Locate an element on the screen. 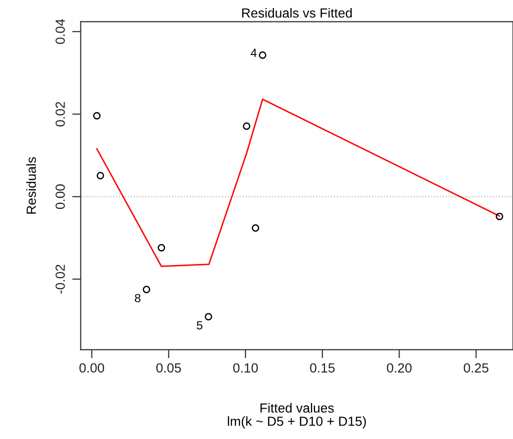  y-axis-title: Residuals is located at coordinates (31, 185).